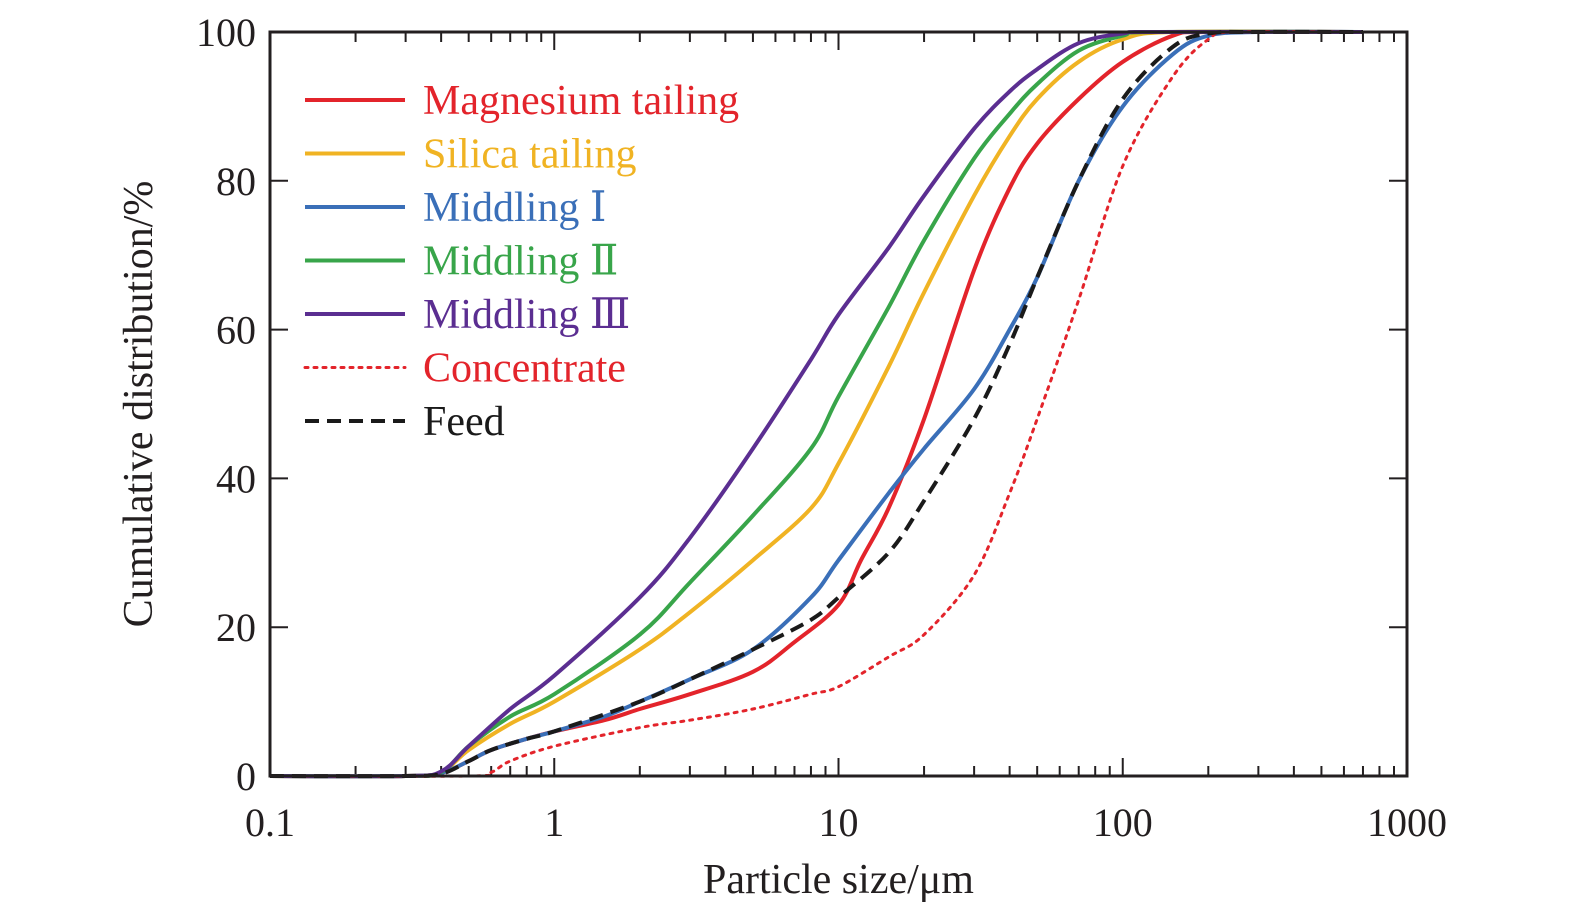  Describe the element at coordinates (236, 478) in the screenshot. I see `y-tick-label: 40` at that location.